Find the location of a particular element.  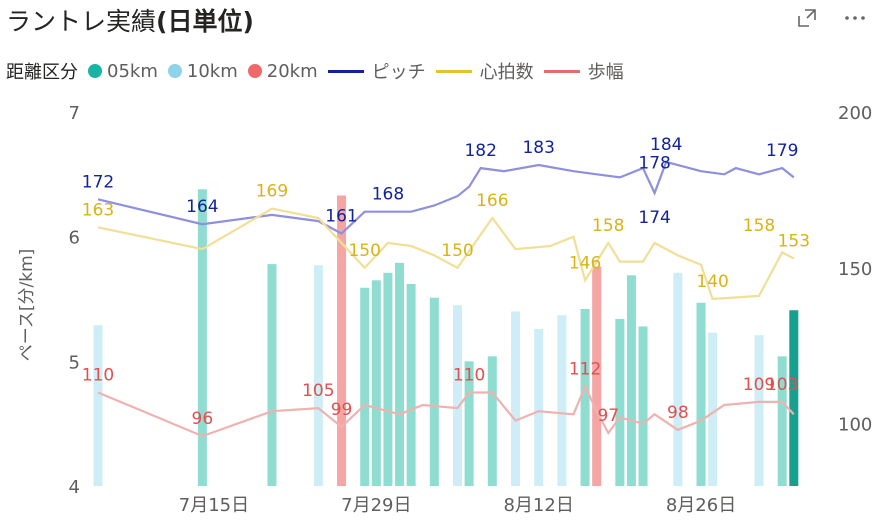

chart-title: ラントレ実績(日単位) is located at coordinates (130, 20).